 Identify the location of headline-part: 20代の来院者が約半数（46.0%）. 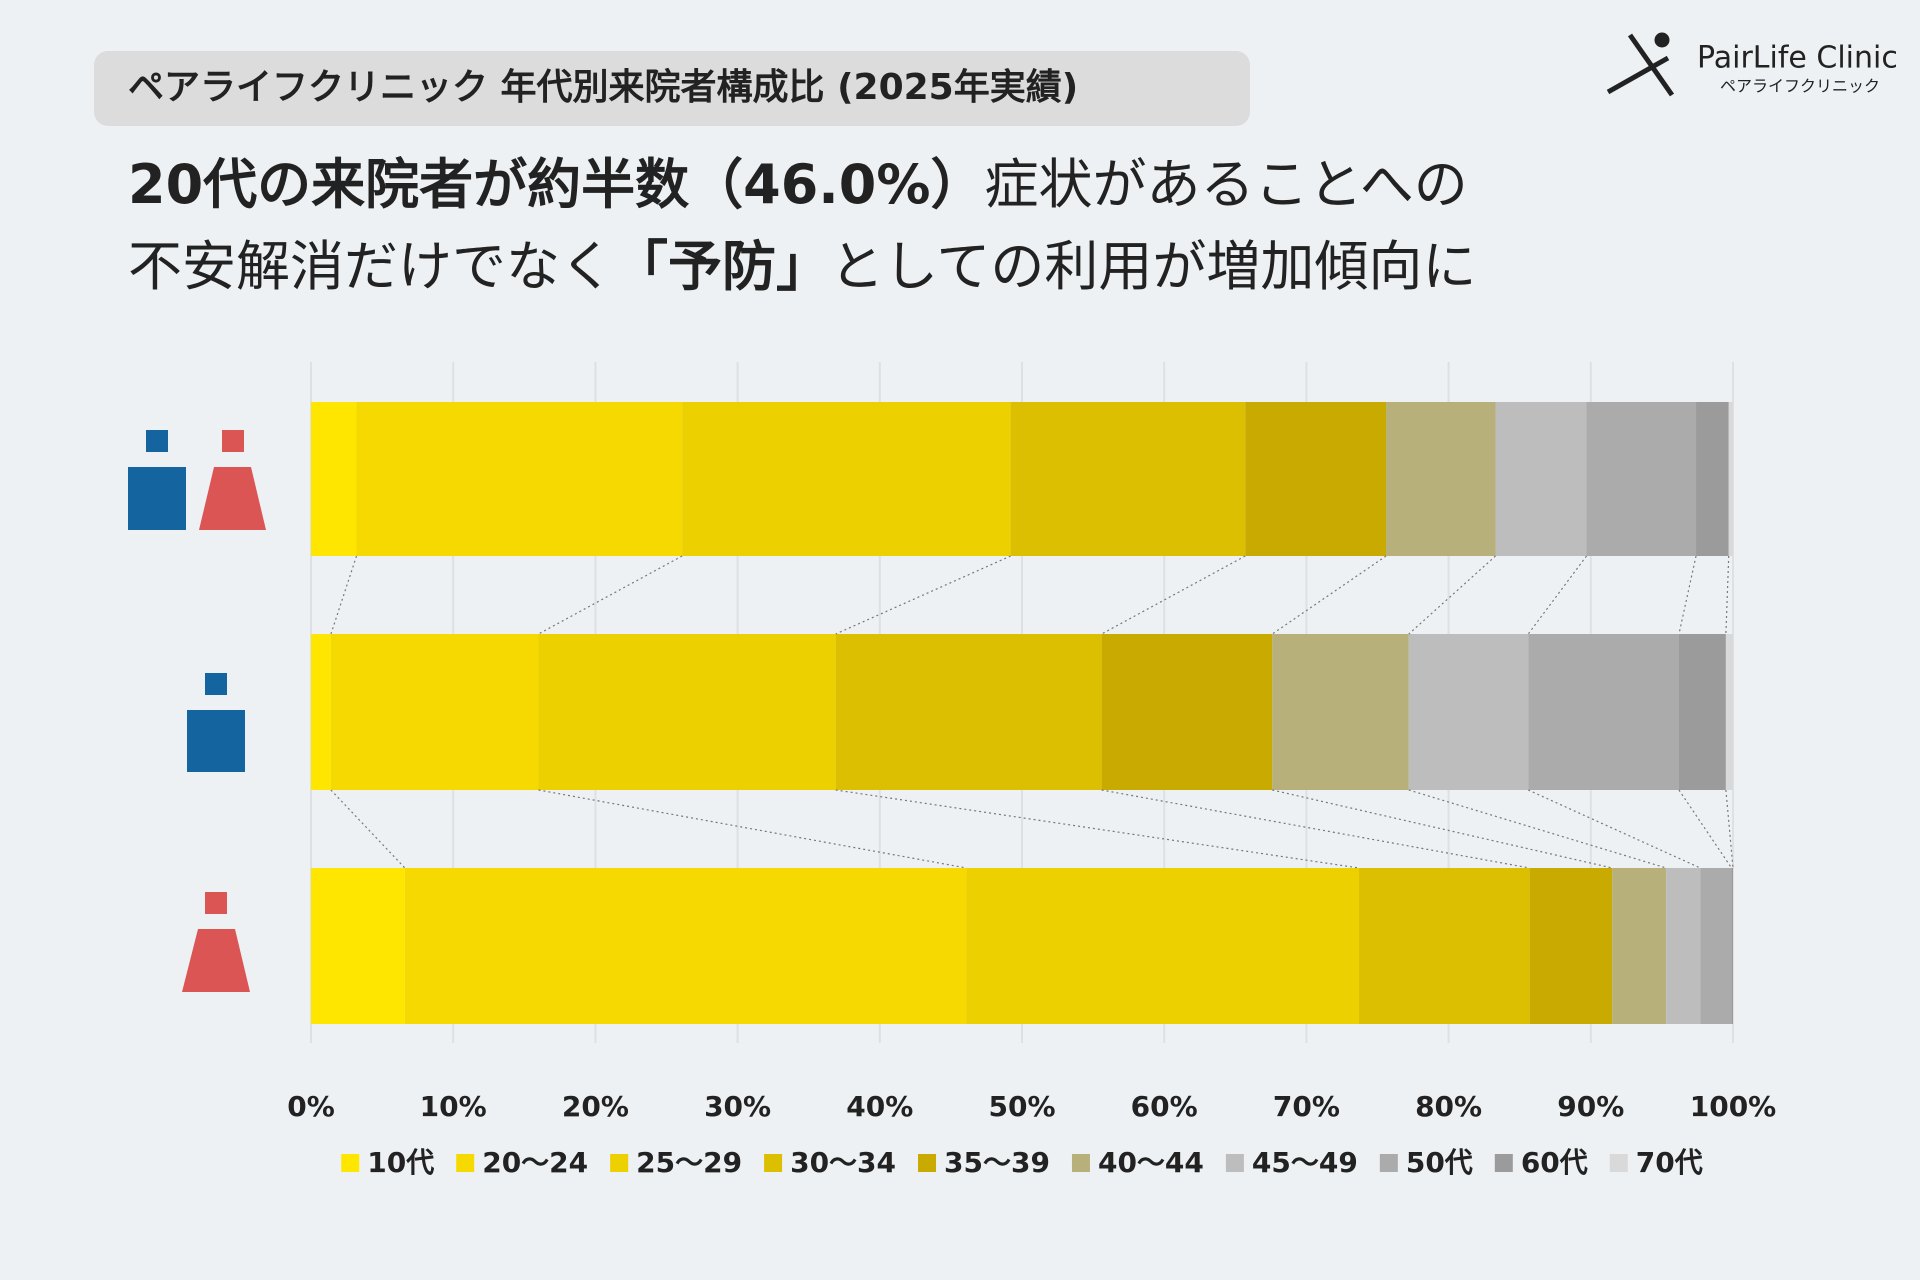
(556, 184).